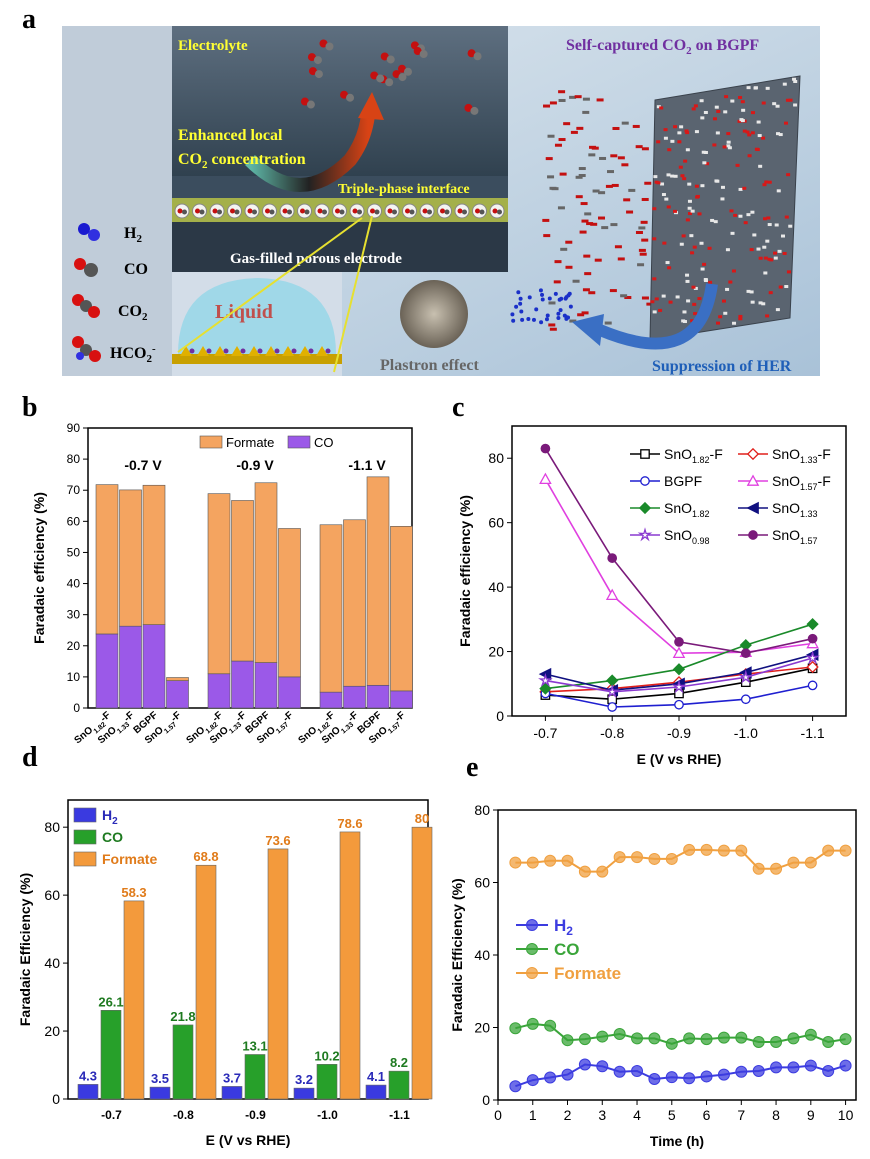  What do you see at coordinates (545, 733) in the screenshot?
I see `x-tick-label: -0.7` at bounding box center [545, 733].